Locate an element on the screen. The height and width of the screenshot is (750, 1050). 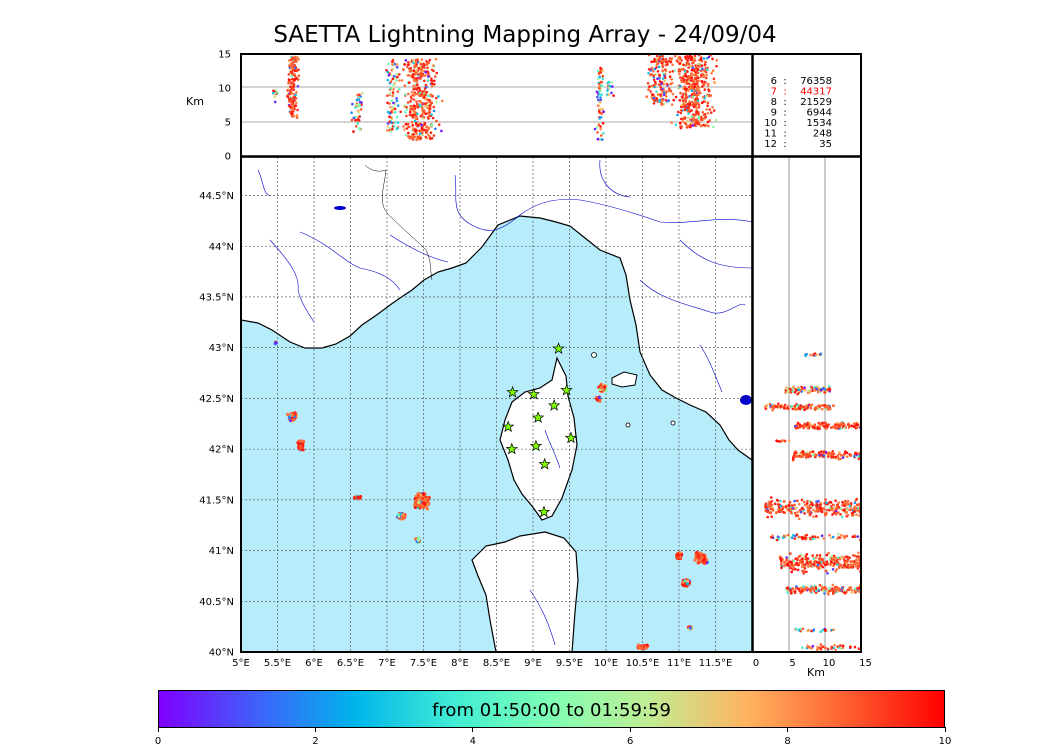
colorbar-tick-label: 4 is located at coordinates (472, 741).